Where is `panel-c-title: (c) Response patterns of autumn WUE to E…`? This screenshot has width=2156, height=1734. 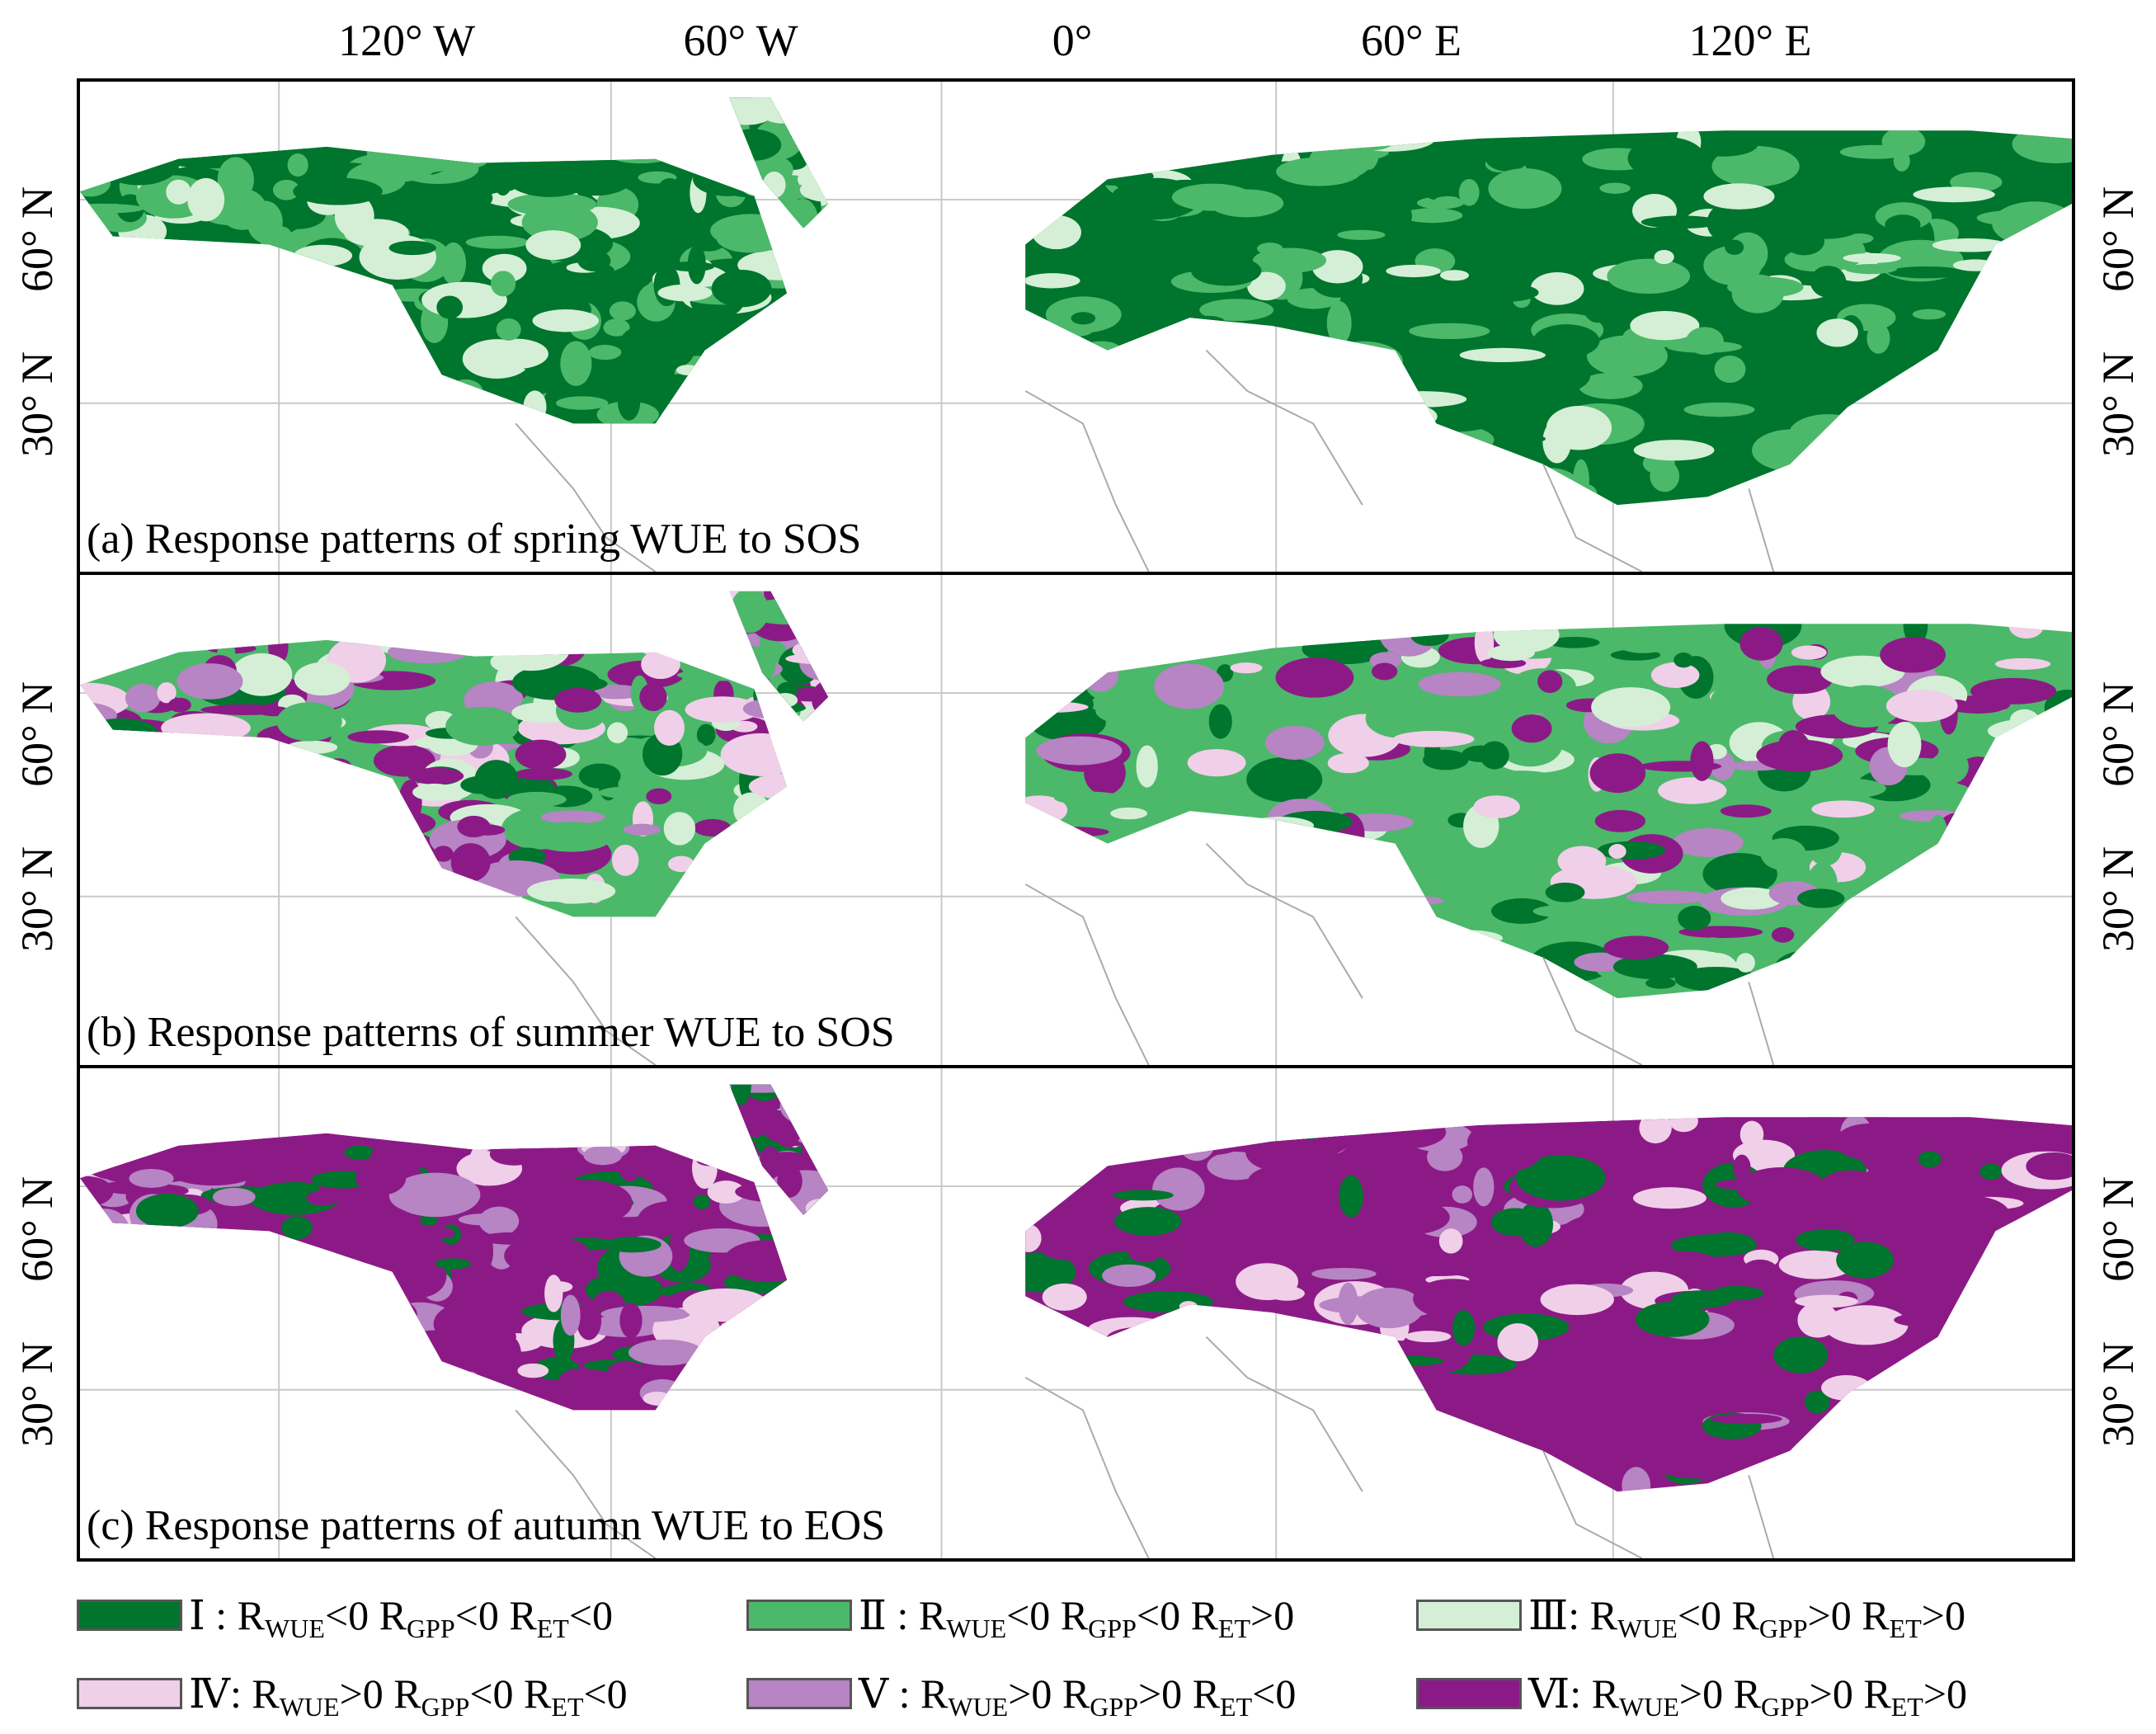
panel-c-title: (c) Response patterns of autumn WUE to E… is located at coordinates (487, 1525).